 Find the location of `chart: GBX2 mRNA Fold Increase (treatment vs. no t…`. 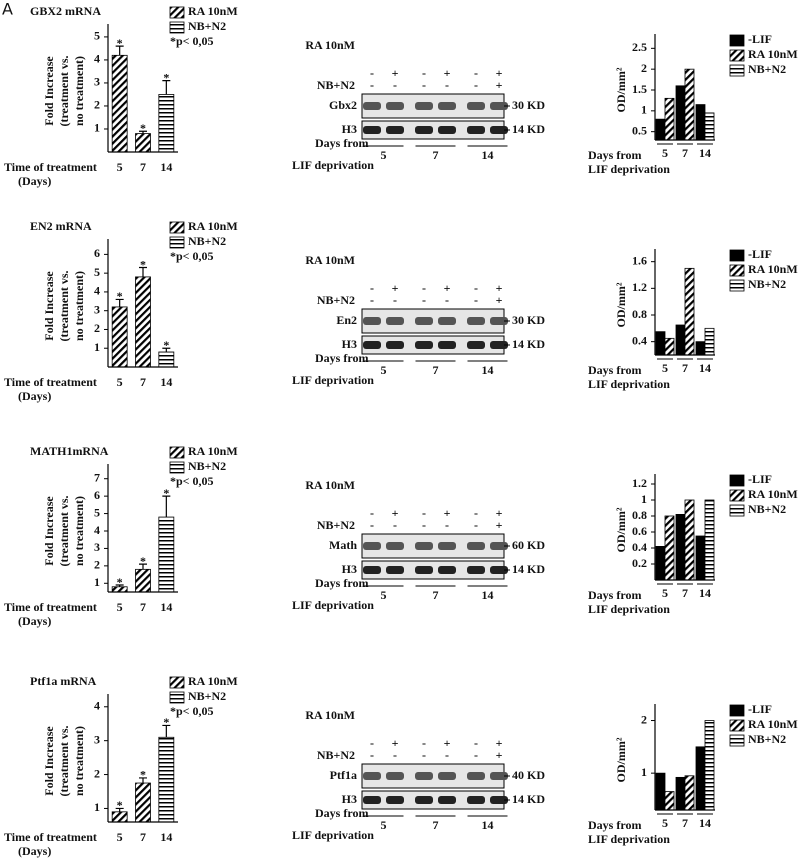

chart: GBX2 mRNA Fold Increase (treatment vs. no t… is located at coordinates (121, 96).